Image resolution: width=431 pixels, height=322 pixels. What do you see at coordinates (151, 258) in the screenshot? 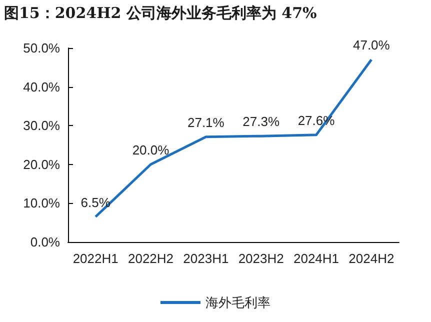
I see `x-tick-label: 2022H2` at bounding box center [151, 258].